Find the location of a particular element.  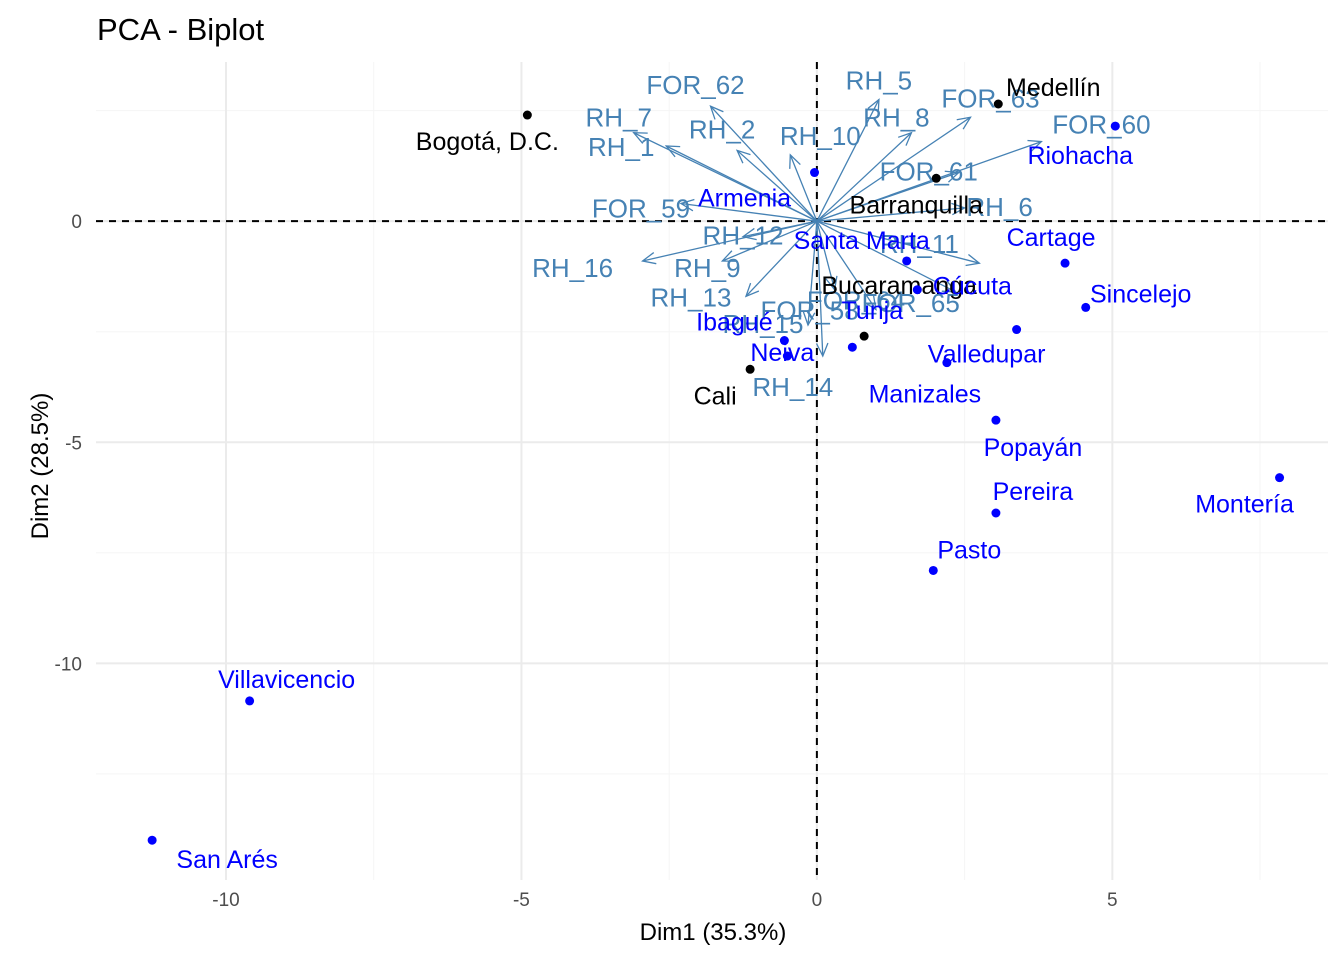

chart-title: PCA - Biplot is located at coordinates (181, 29).